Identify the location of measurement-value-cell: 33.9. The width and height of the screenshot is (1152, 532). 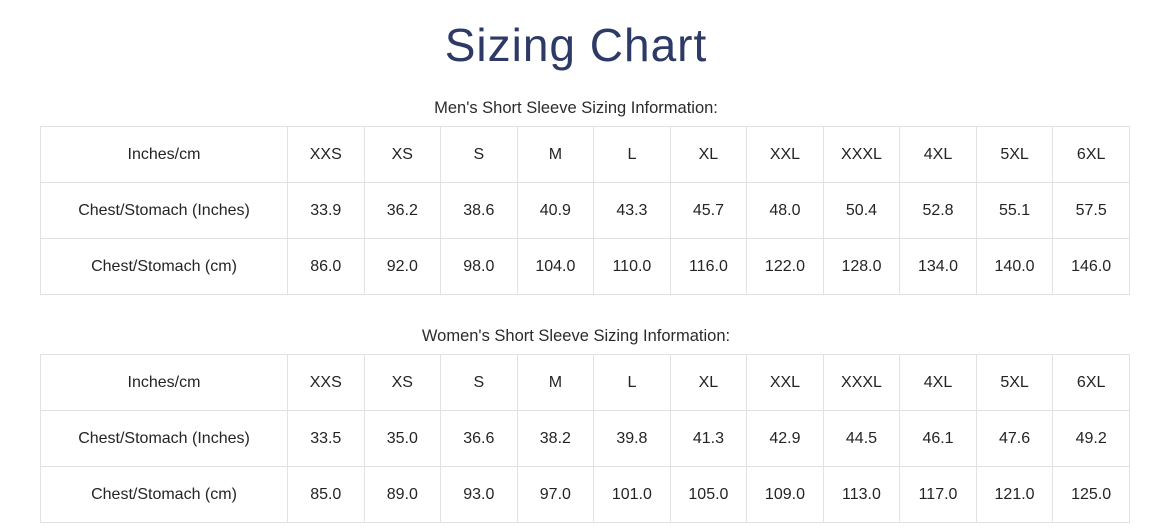
(326, 210).